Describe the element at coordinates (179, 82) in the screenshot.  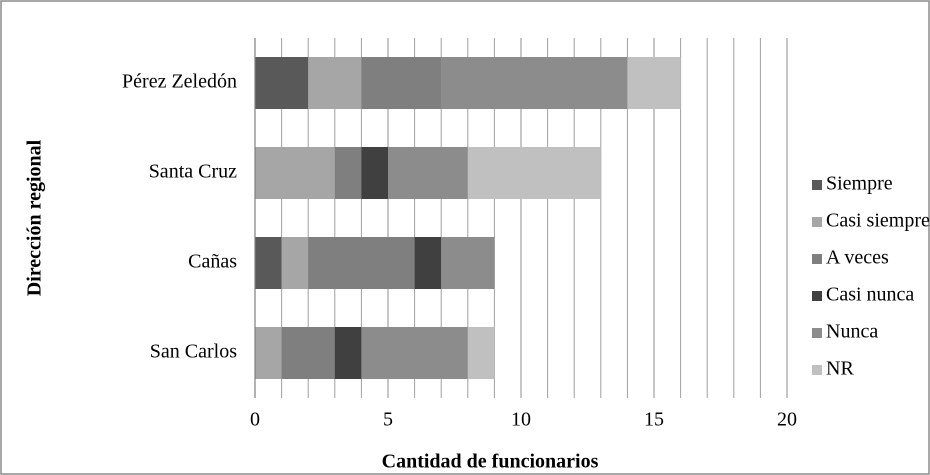
I see `y-tick-label: Pérez Zeledón` at that location.